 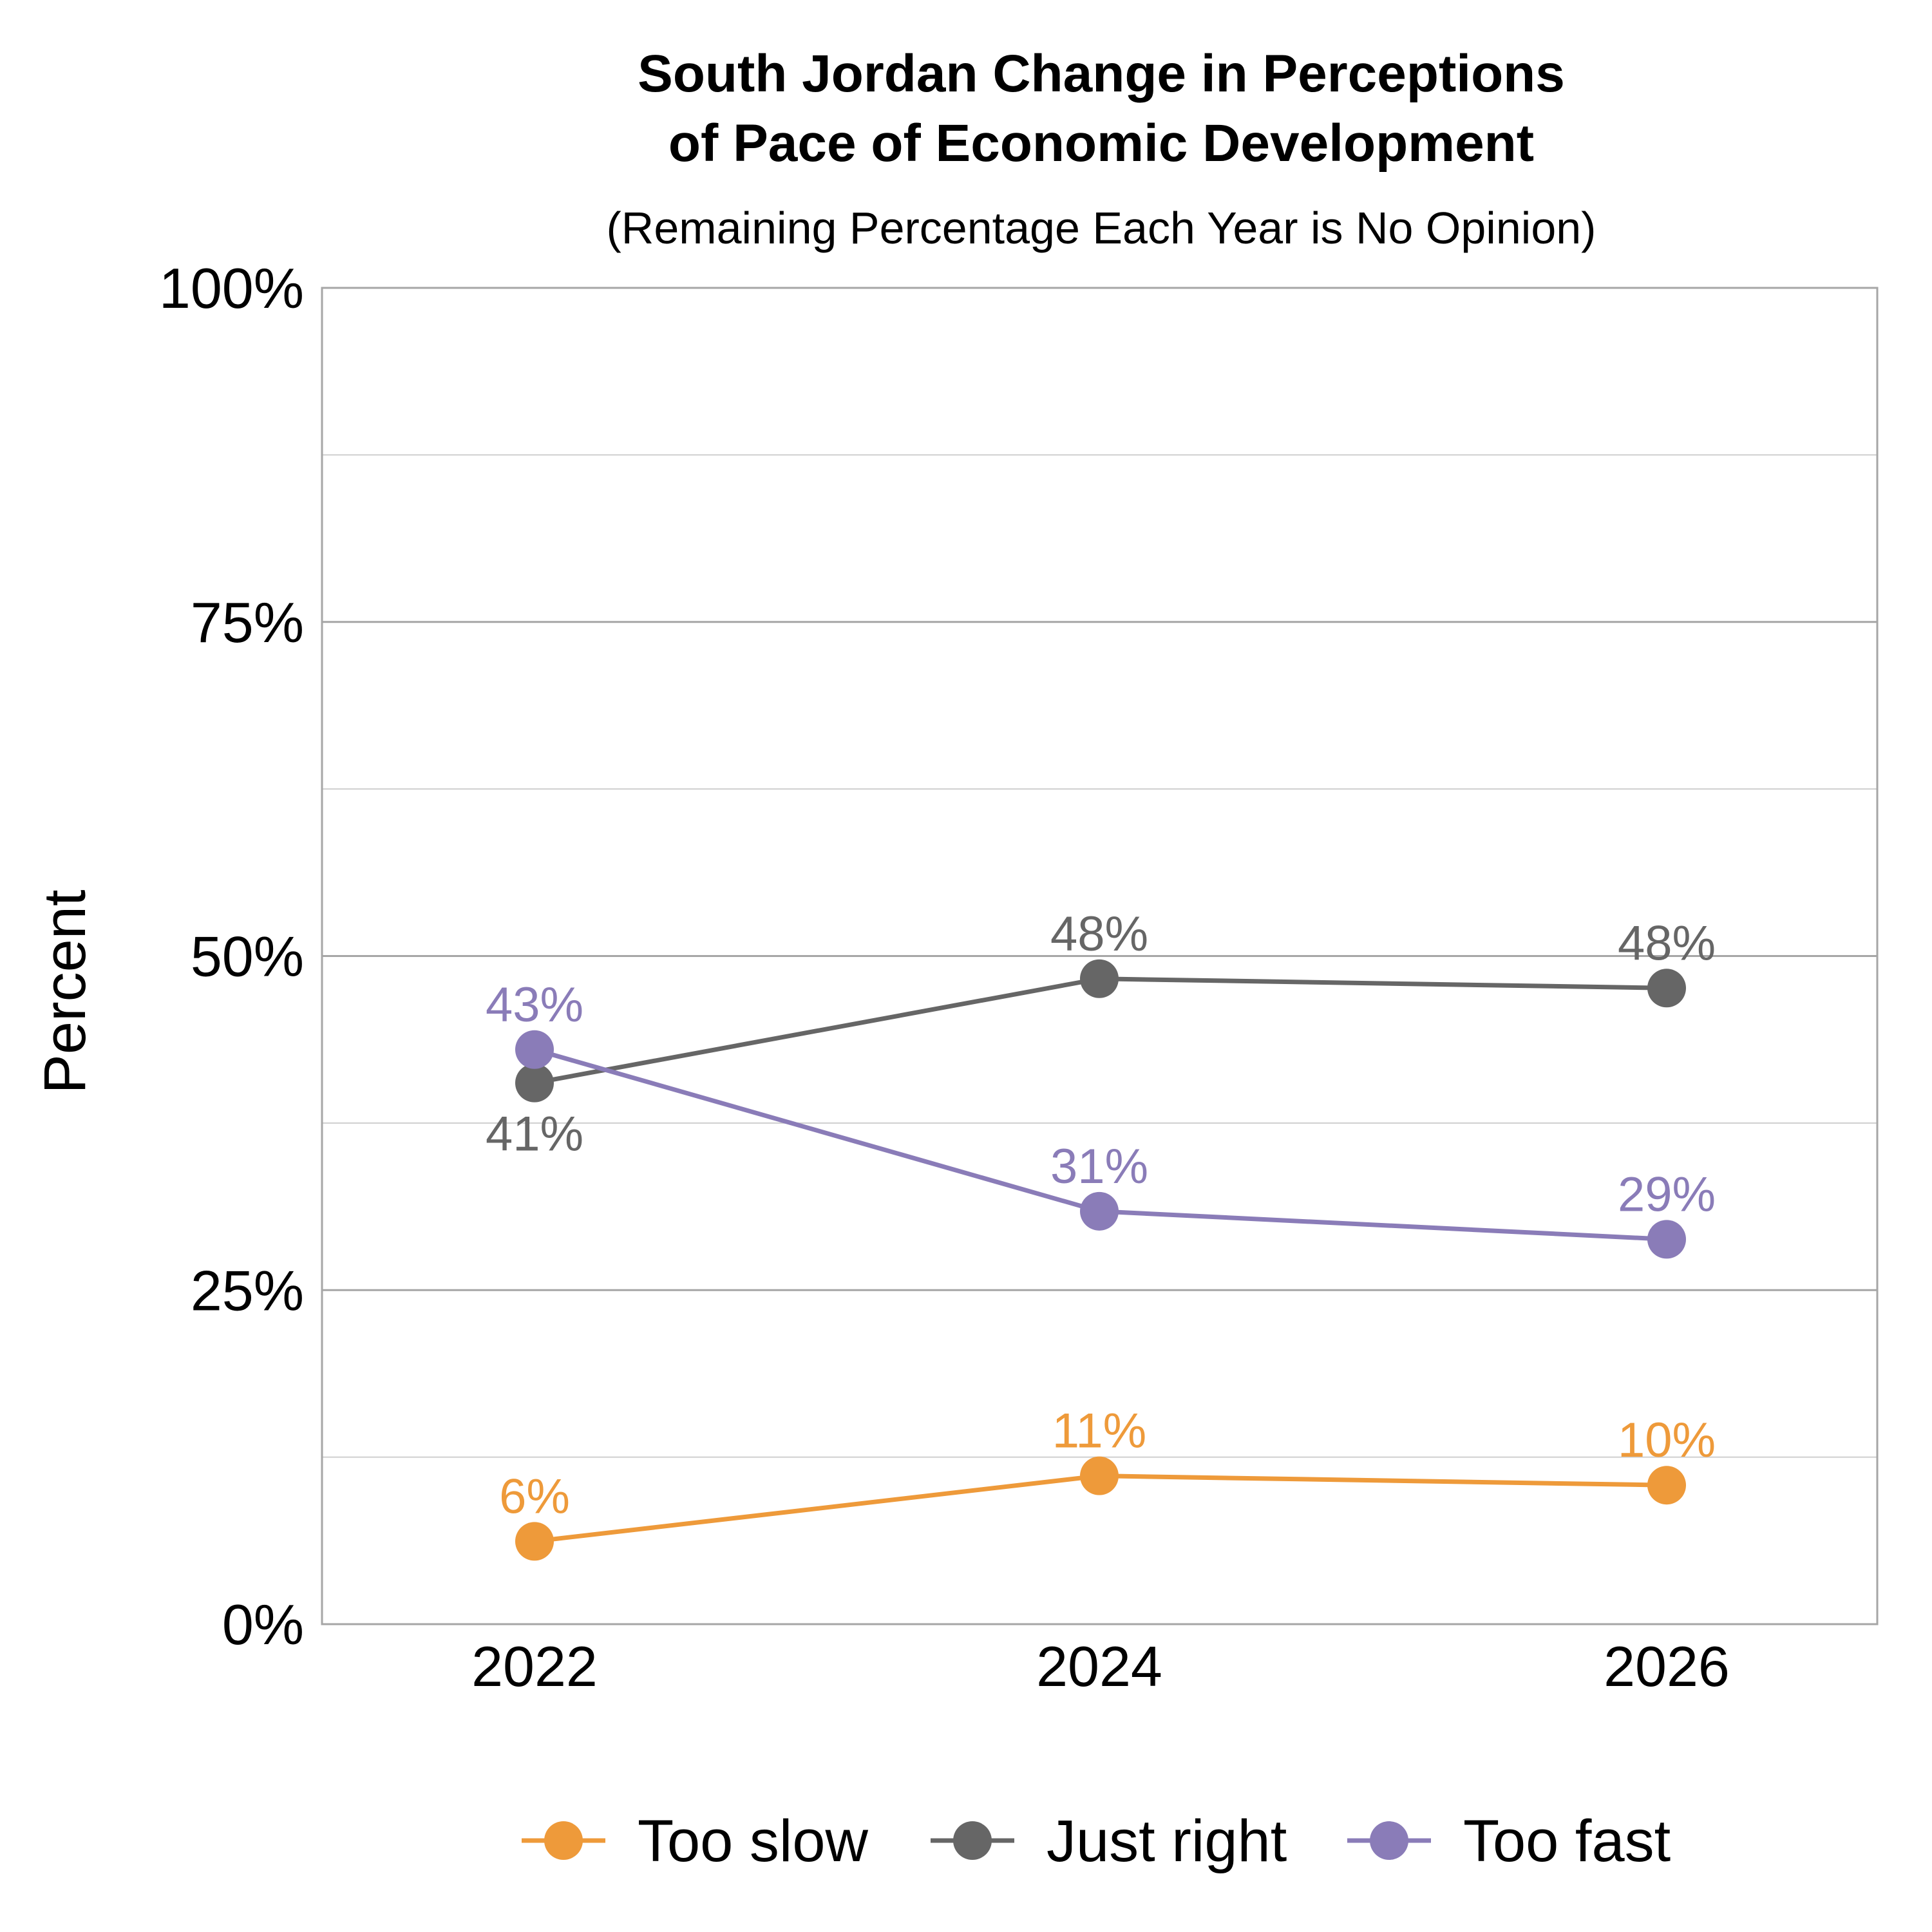 I want to click on series-data-labels: 41% 48% 48%, so click(x=1101, y=1034).